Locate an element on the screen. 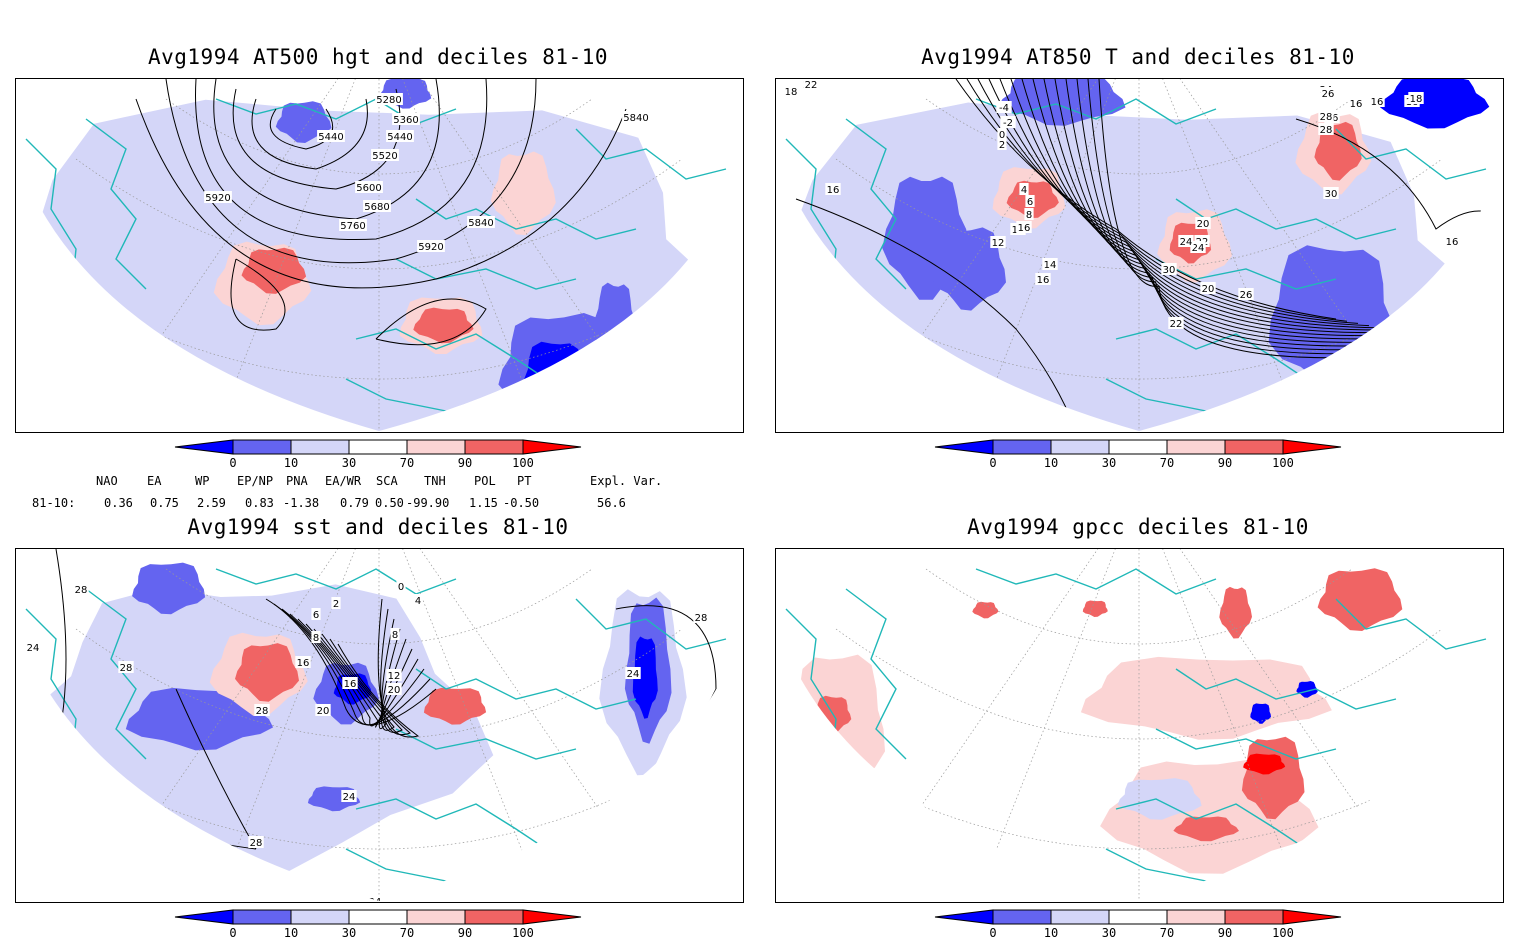  svg-text: 24 is located at coordinates (375, 899).